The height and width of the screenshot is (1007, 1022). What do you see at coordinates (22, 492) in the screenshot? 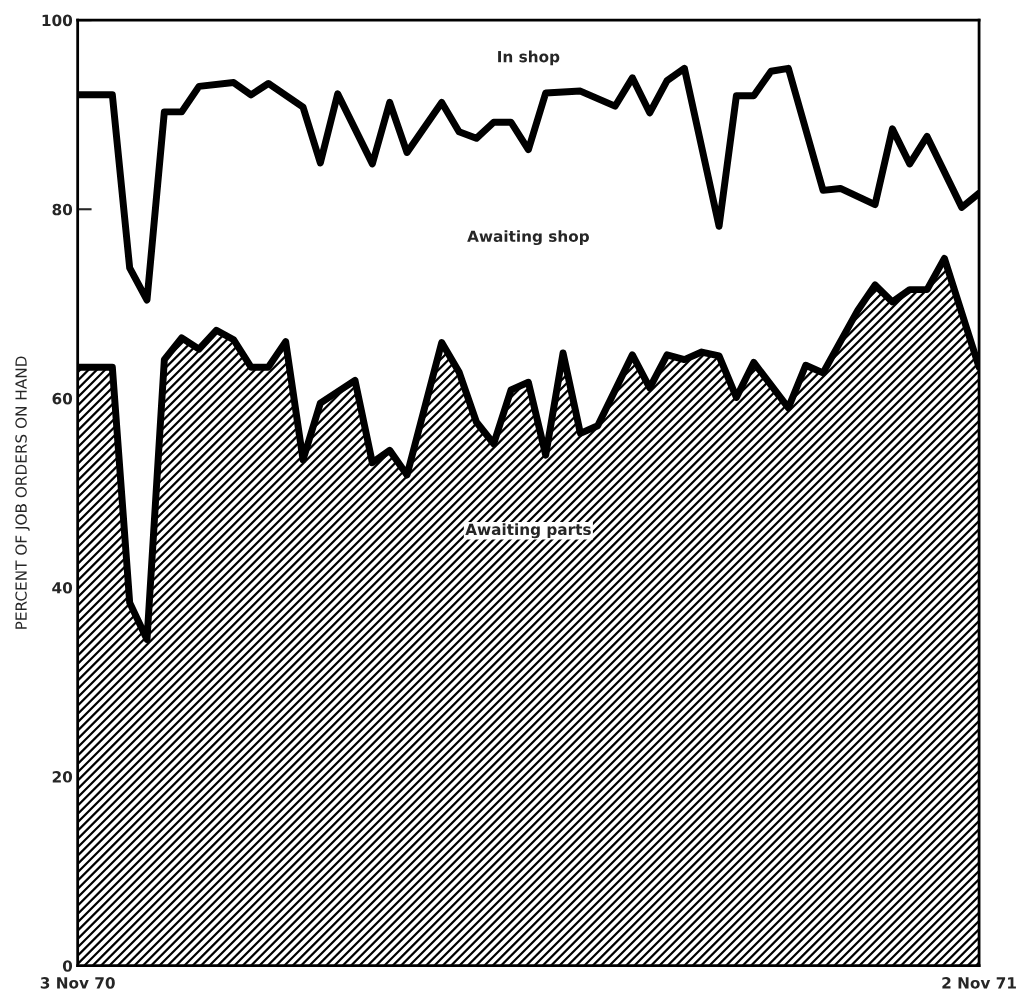
I see `y-axis-title: PERCENT OF JOB ORDERS ON HAND` at bounding box center [22, 492].